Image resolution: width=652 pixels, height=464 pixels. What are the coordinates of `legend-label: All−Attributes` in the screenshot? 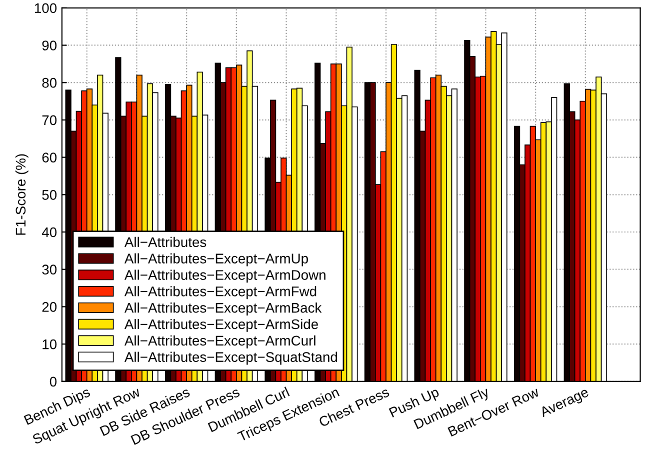 It's located at (165, 242).